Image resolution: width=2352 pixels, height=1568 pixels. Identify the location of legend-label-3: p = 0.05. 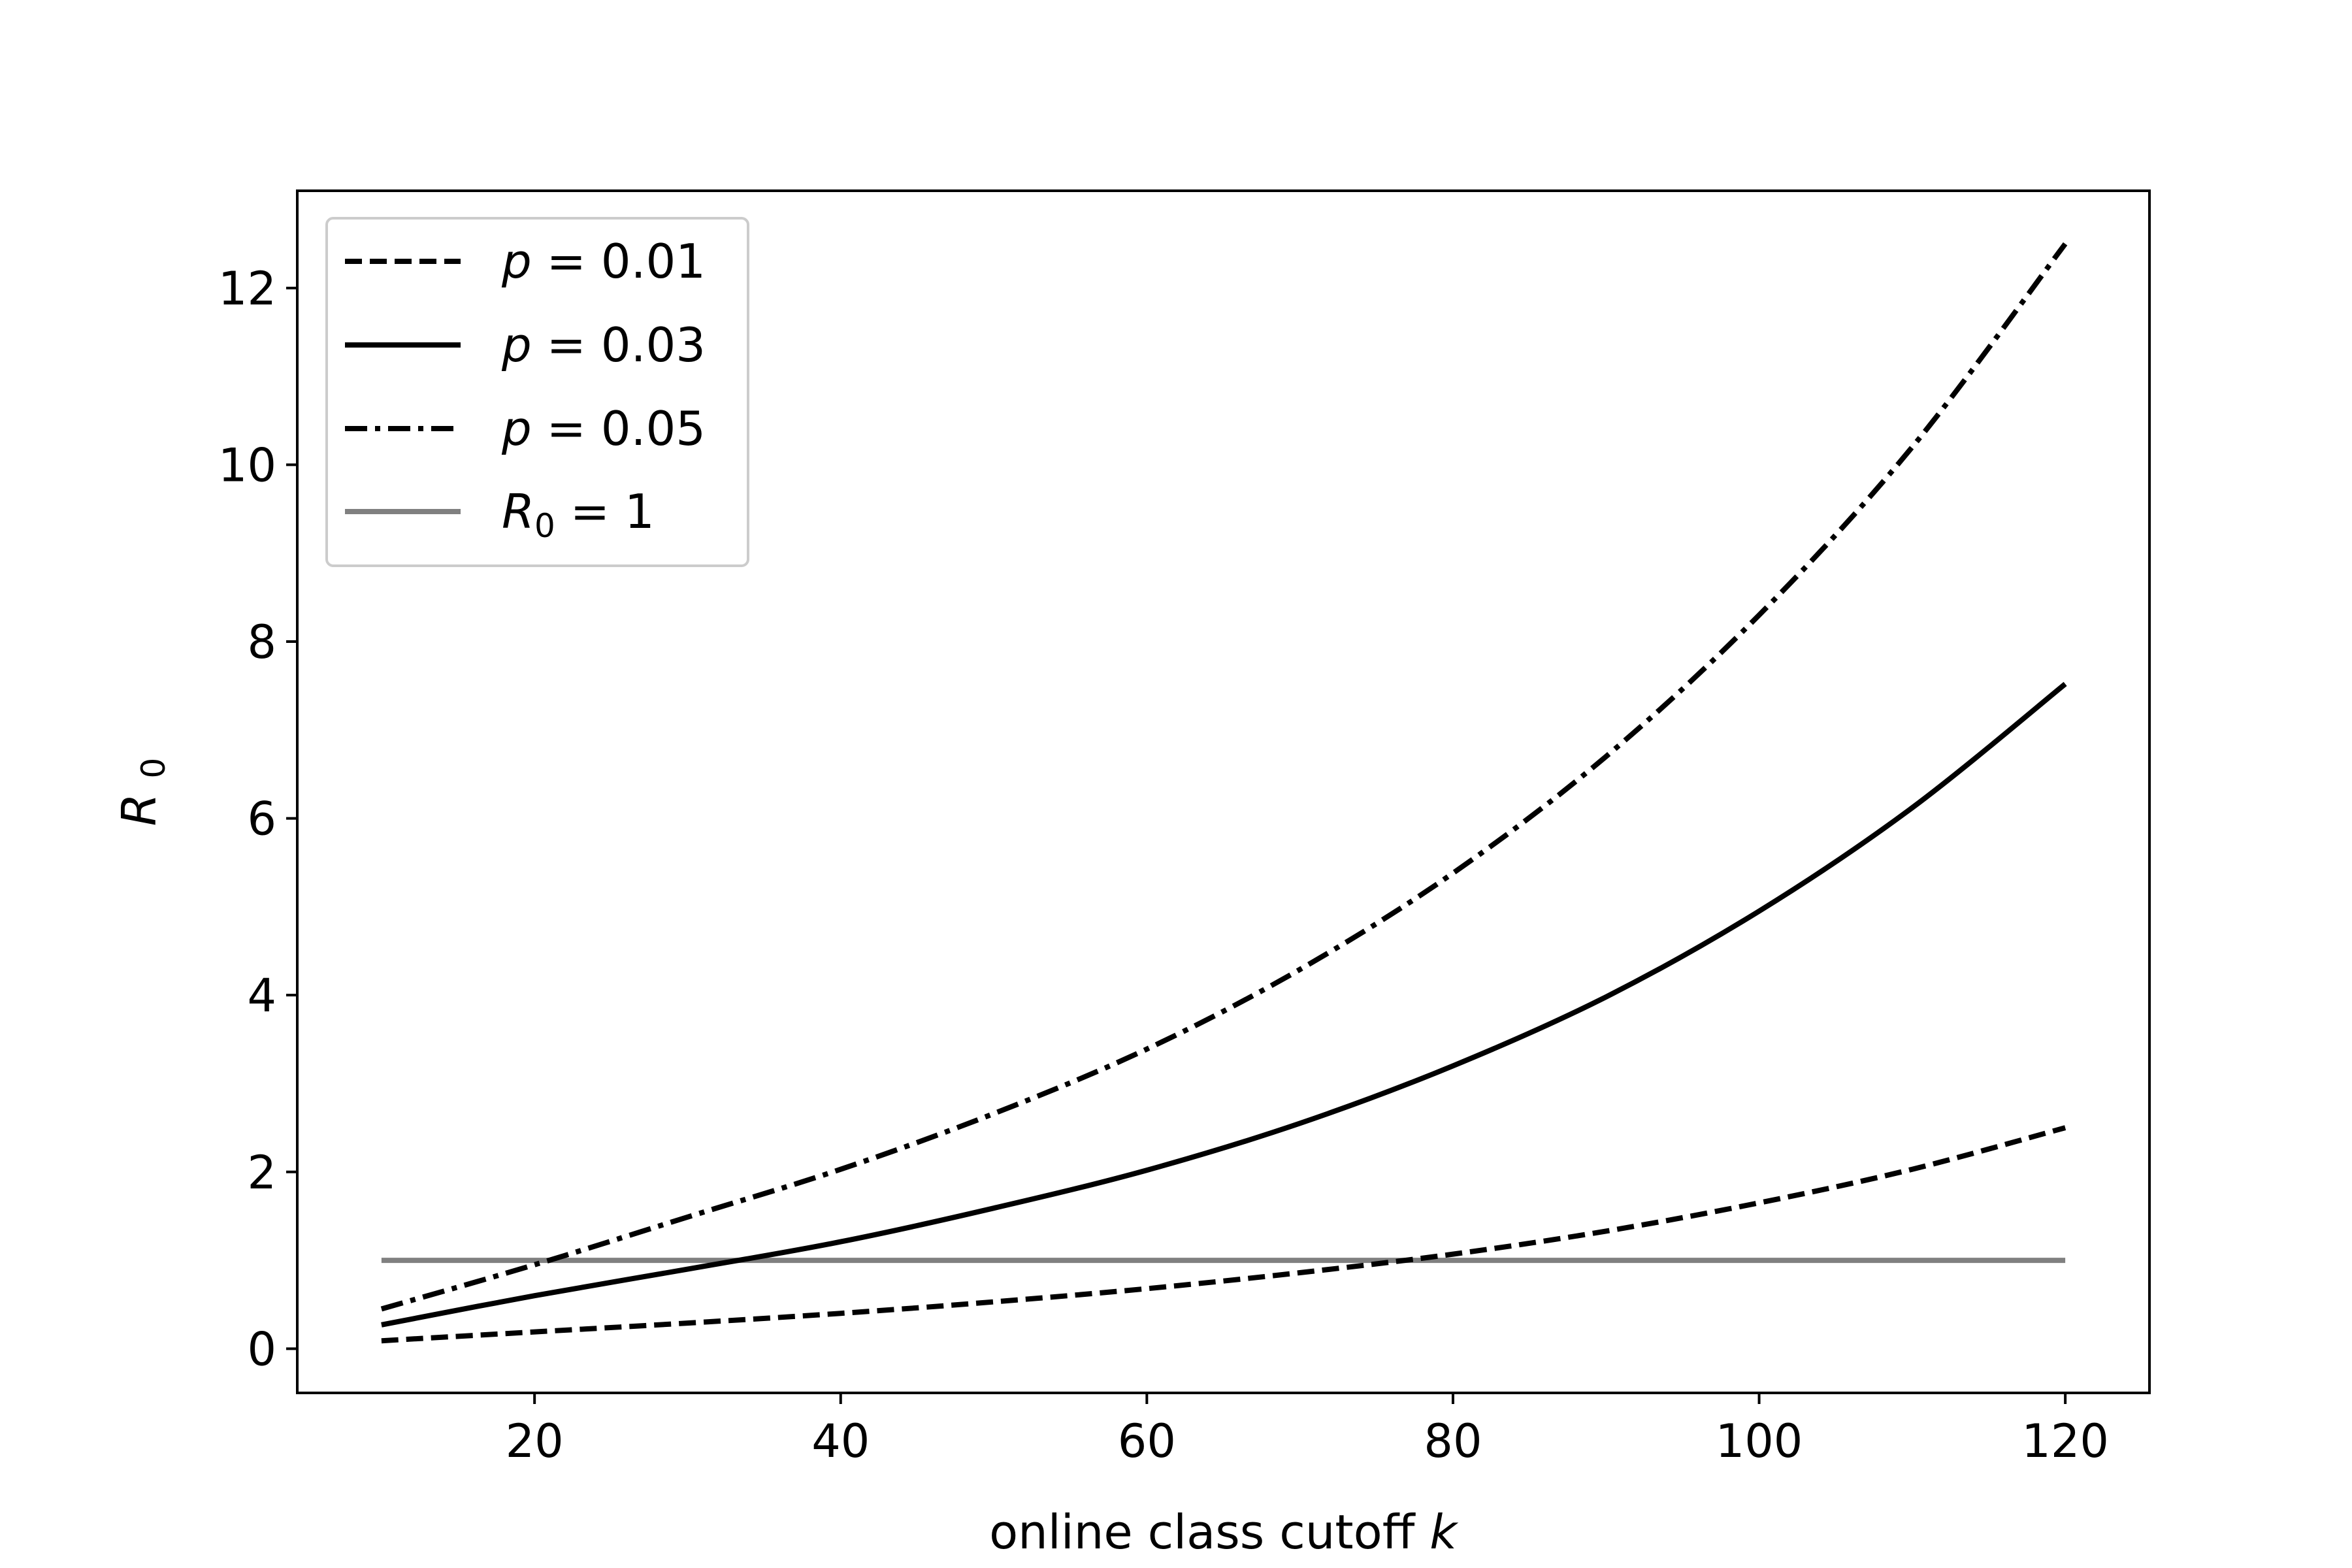
(603, 428).